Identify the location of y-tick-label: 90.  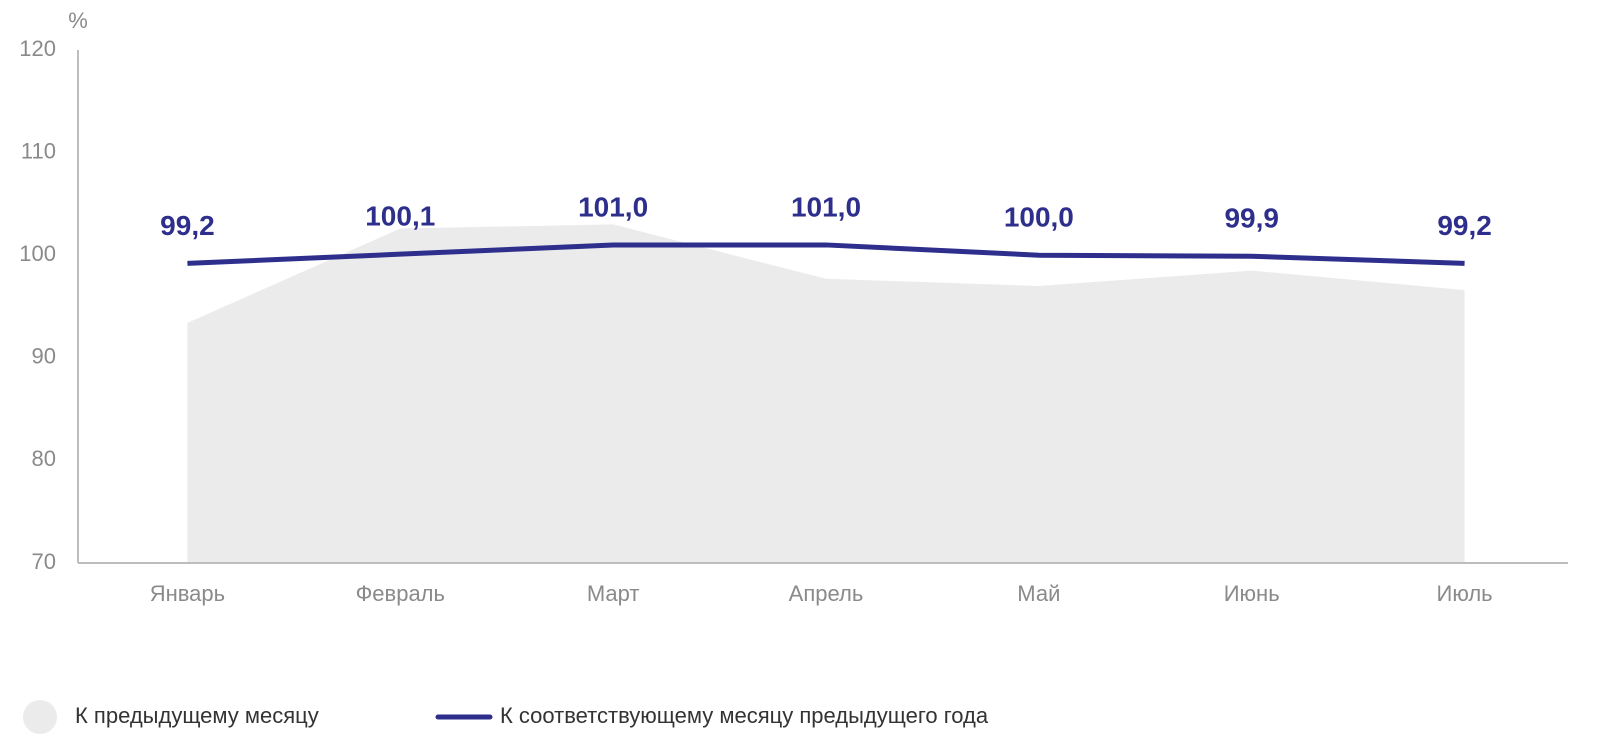
(44, 356).